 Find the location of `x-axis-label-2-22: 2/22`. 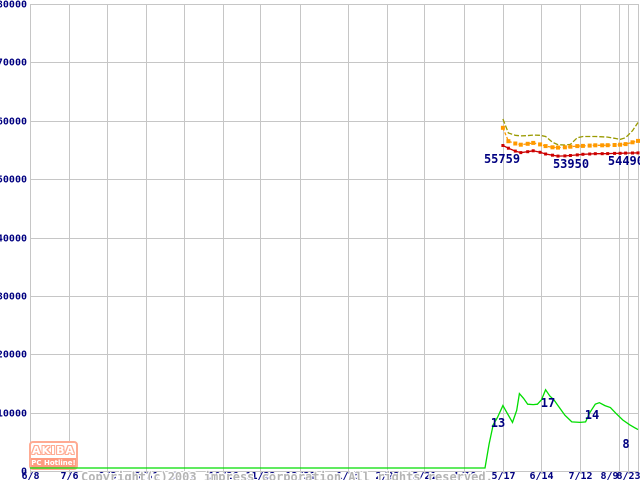

x-axis-label-2-22: 2/22 is located at coordinates (387, 475).